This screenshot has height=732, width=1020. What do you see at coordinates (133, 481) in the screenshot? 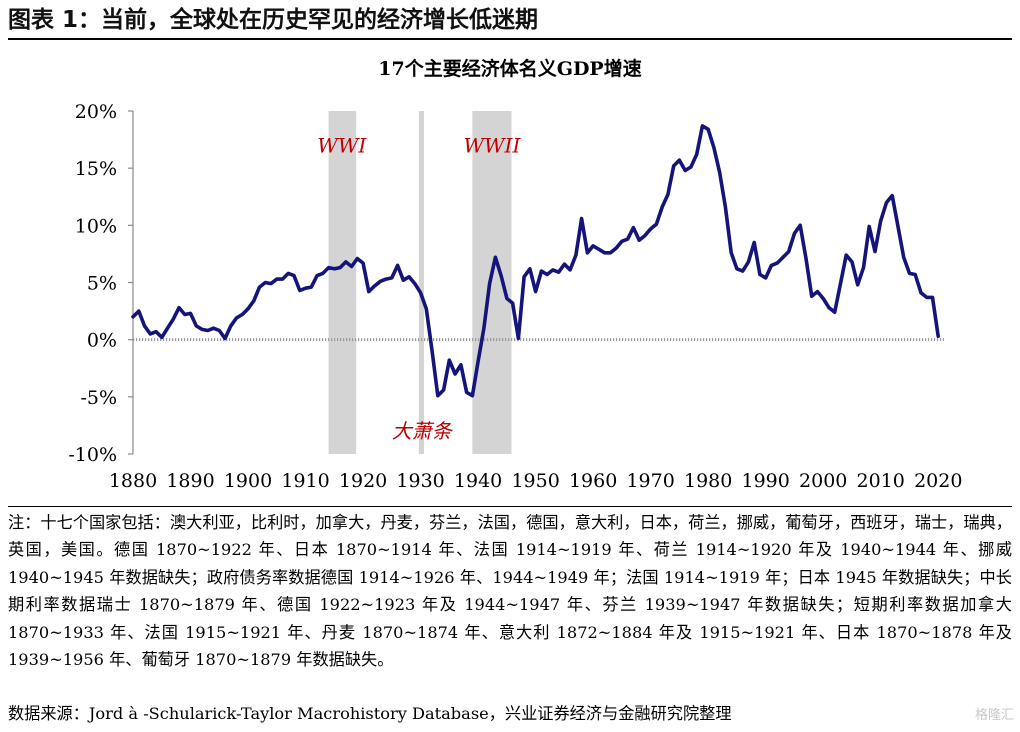
I see `x-tick-label: 1880` at bounding box center [133, 481].